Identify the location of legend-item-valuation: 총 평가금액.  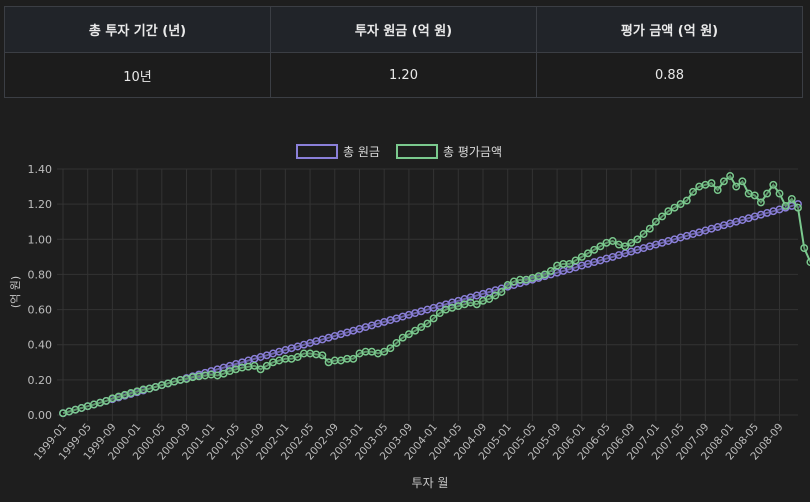
(449, 151).